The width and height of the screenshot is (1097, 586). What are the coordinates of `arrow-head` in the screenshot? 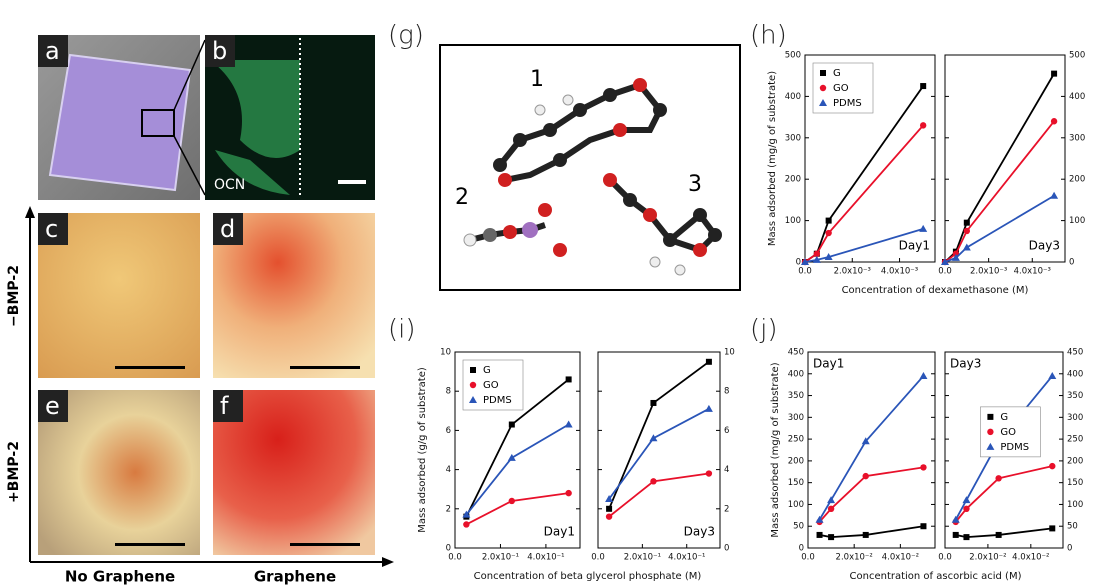 It's located at (30, 212).